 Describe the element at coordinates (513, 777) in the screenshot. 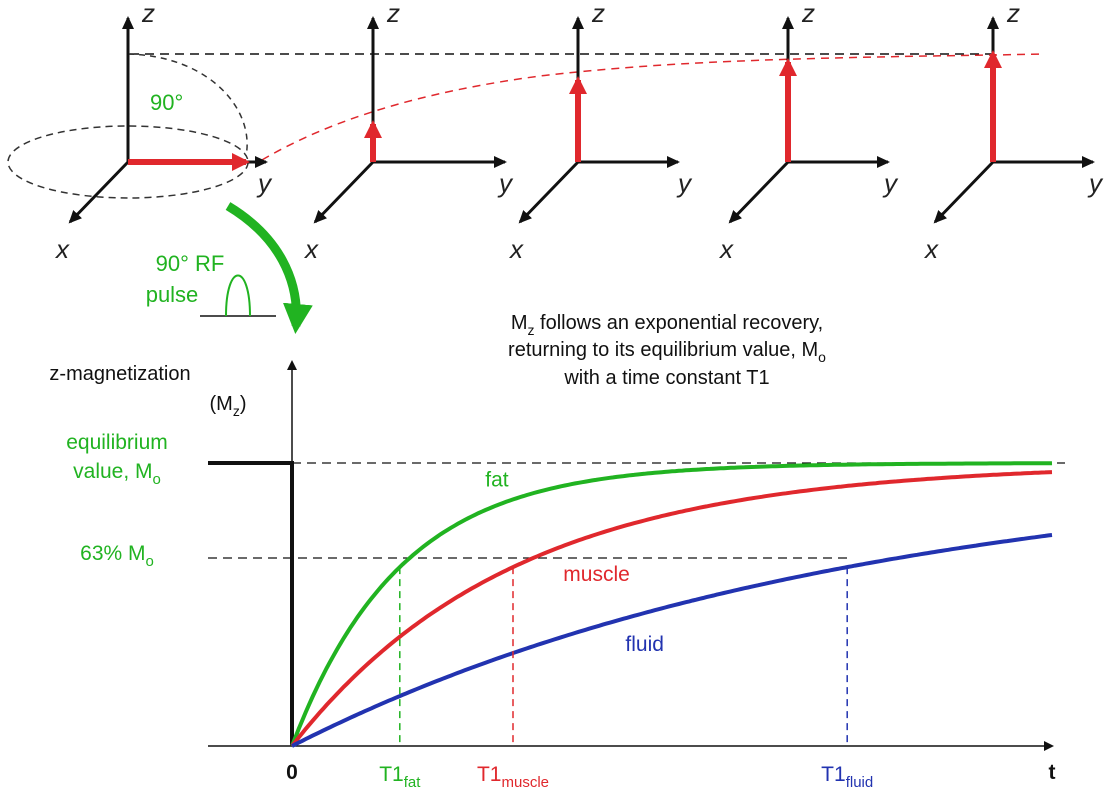

I see `t1-muscle-label: T1muscle` at that location.